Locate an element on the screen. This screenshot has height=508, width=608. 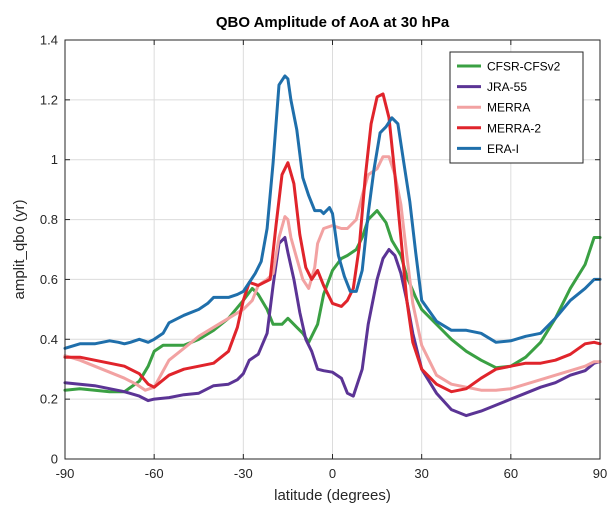
y-tick-label: 0.4 is located at coordinates (49, 339).